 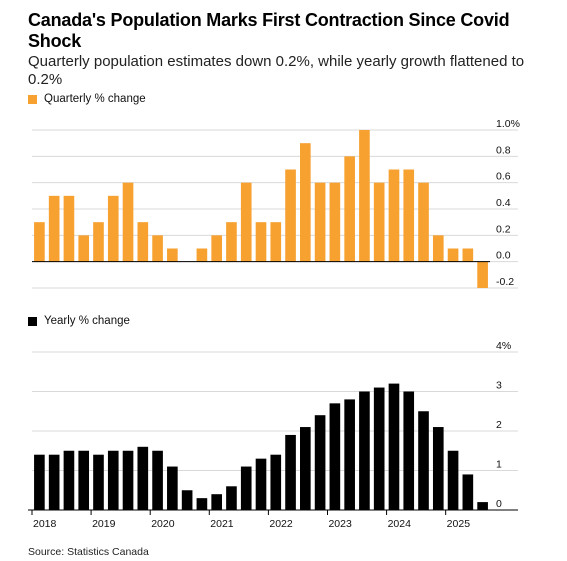 What do you see at coordinates (503, 203) in the screenshot?
I see `y-tick-label: 0.4` at bounding box center [503, 203].